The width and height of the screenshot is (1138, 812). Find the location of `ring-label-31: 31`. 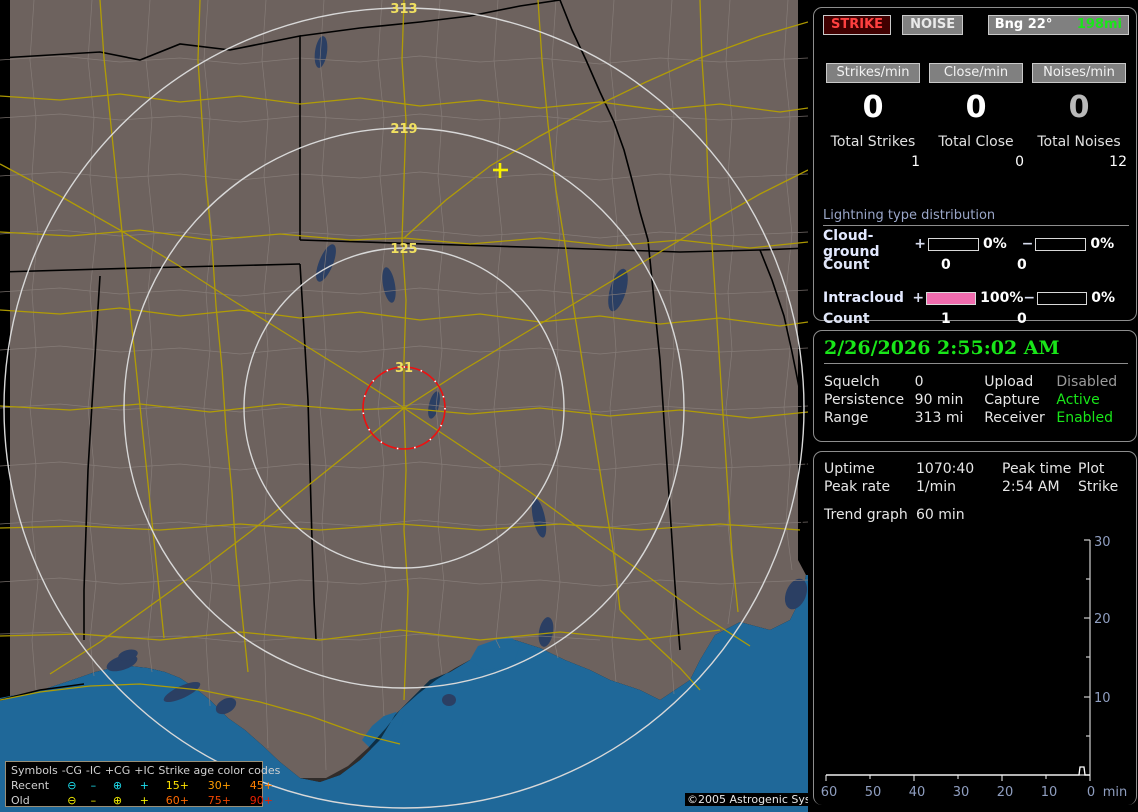

ring-label-31: 31 is located at coordinates (404, 368).